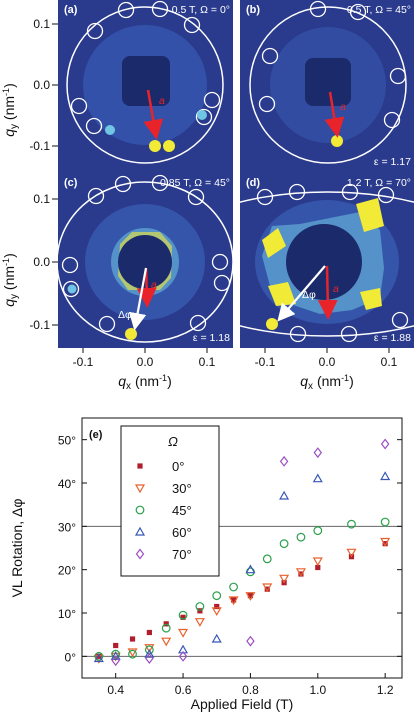 The width and height of the screenshot is (416, 716). Describe the element at coordinates (211, 338) in the screenshot. I see `panel-c-epsilon: ε = 1.18` at that location.